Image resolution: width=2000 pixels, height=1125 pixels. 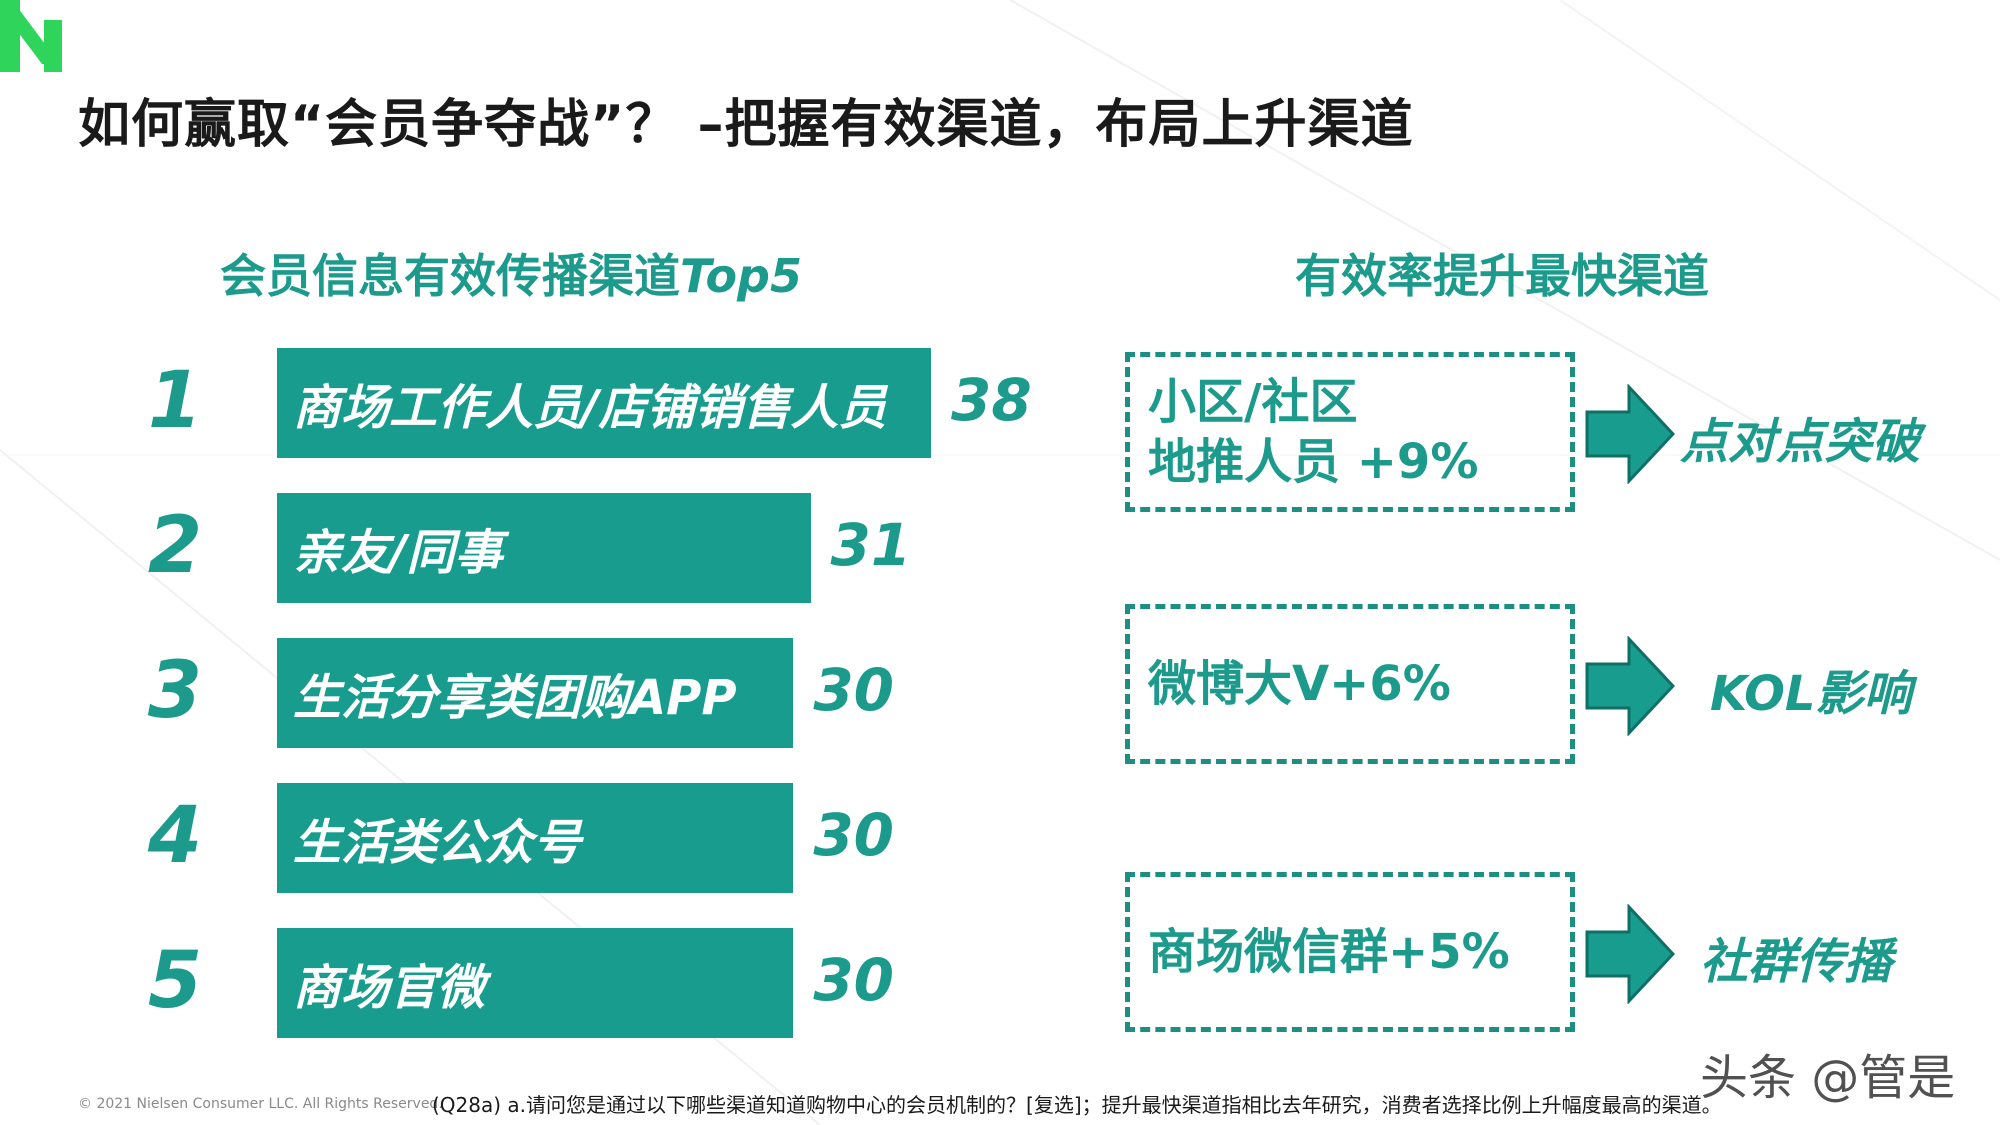 I want to click on bar: 生活分享类团购APP, so click(x=535, y=693).